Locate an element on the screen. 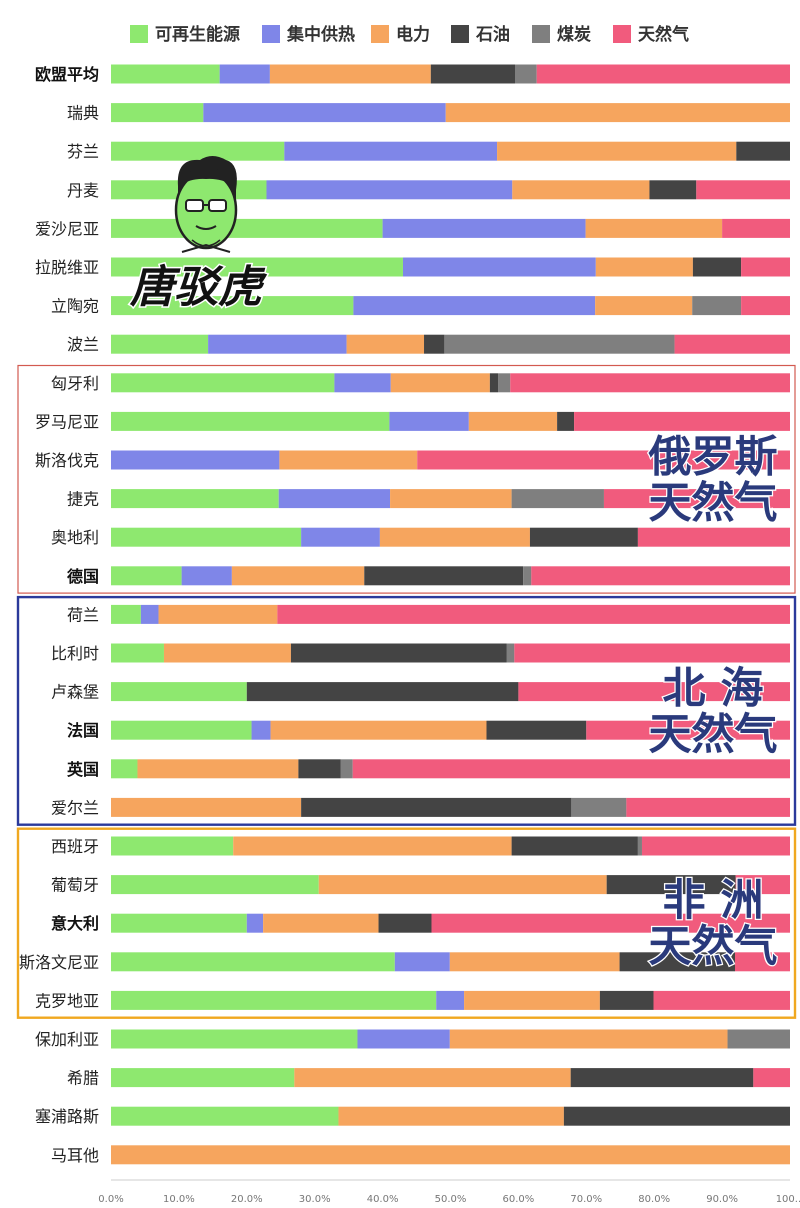  bar-segment-拉脱维亚-天然气 is located at coordinates (765, 267).